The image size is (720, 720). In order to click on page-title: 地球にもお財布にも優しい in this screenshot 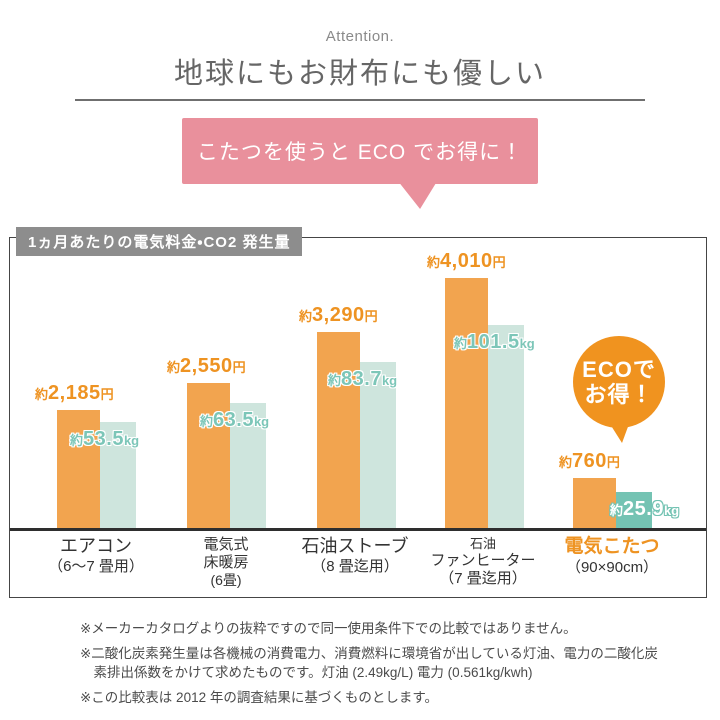, I will do `click(359, 74)`.